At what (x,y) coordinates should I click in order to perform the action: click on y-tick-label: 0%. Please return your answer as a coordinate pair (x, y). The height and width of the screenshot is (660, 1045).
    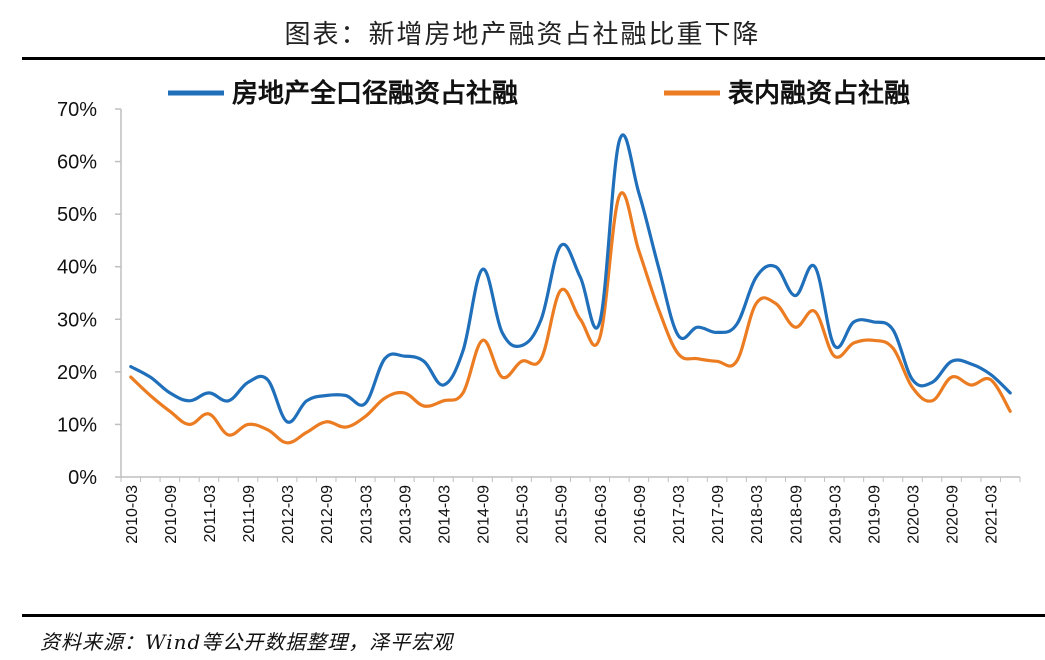
    Looking at the image, I should click on (82, 478).